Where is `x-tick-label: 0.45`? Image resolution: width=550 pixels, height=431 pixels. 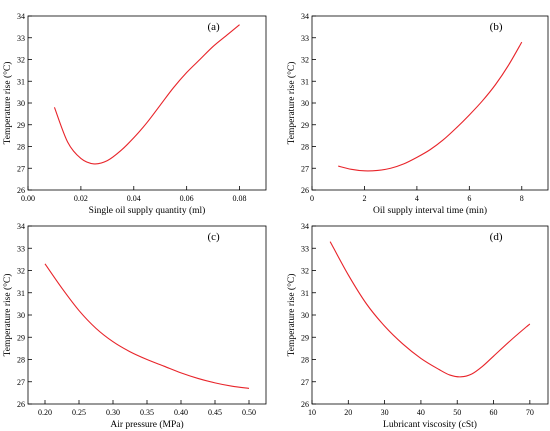 x-tick-label: 0.45 is located at coordinates (215, 412).